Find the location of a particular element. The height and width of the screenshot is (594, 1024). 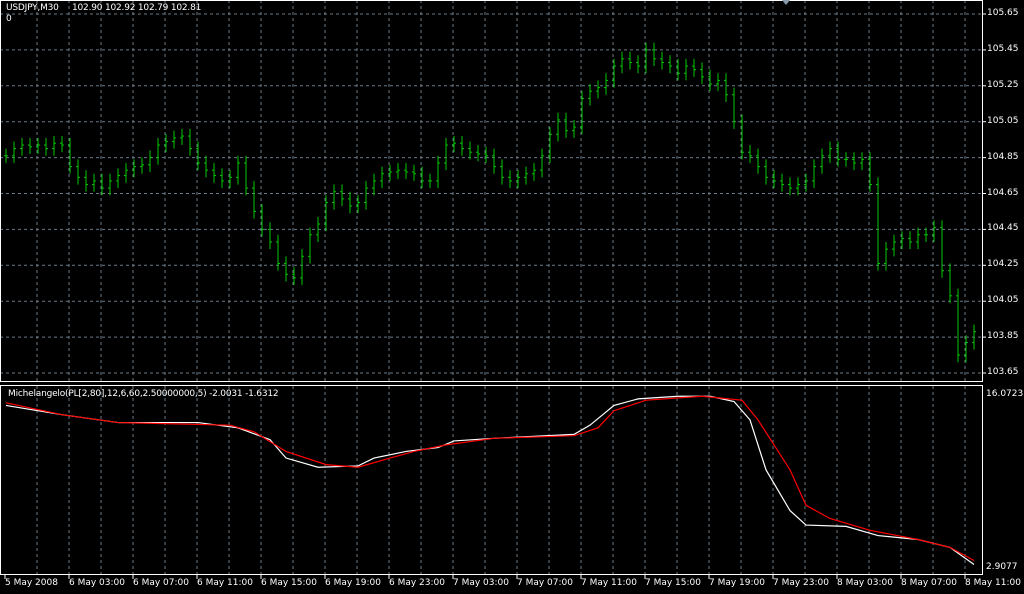

time-tick-label: 8 May 03:00 is located at coordinates (865, 583).